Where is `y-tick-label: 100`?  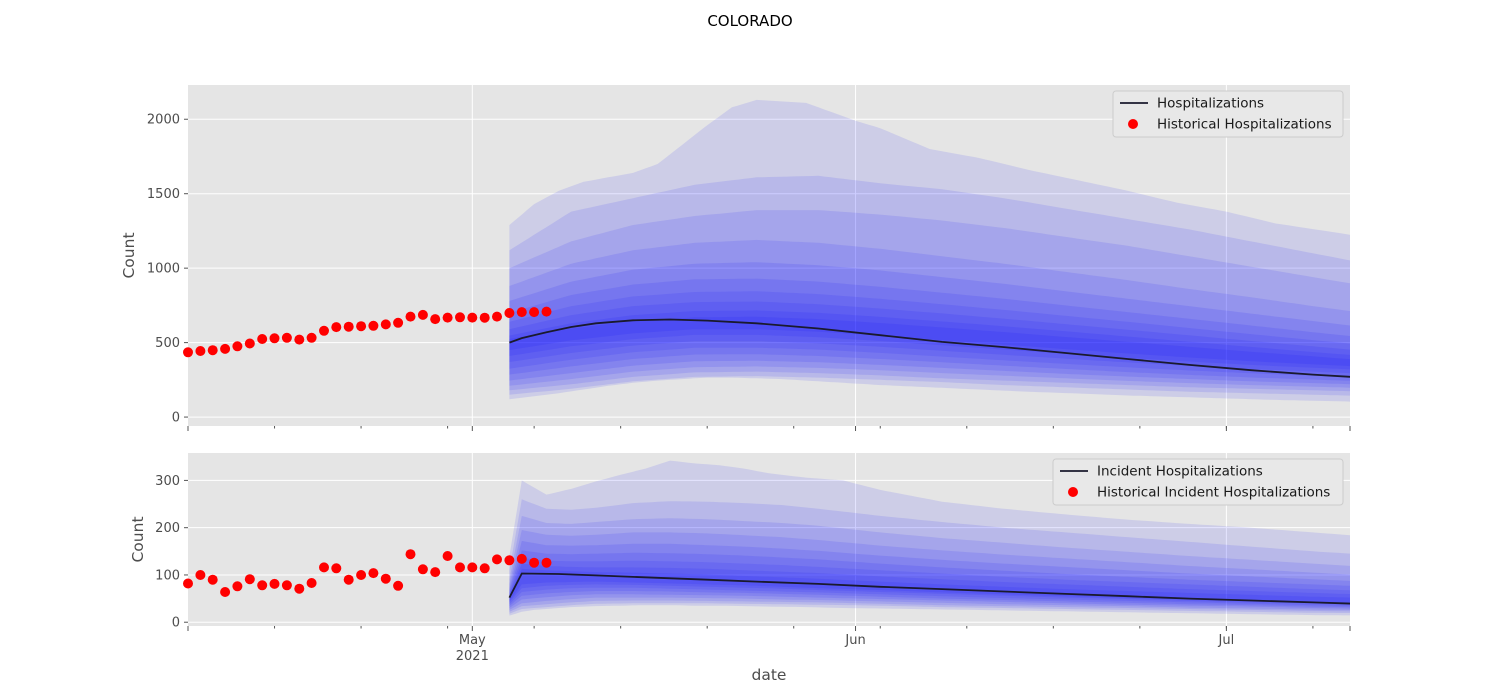 y-tick-label: 100 is located at coordinates (167, 575).